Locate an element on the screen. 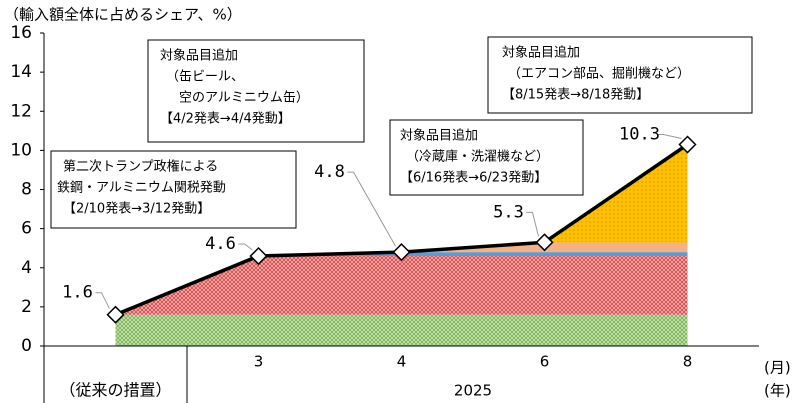 The width and height of the screenshot is (807, 403). value-label: 4.8 is located at coordinates (329, 172).